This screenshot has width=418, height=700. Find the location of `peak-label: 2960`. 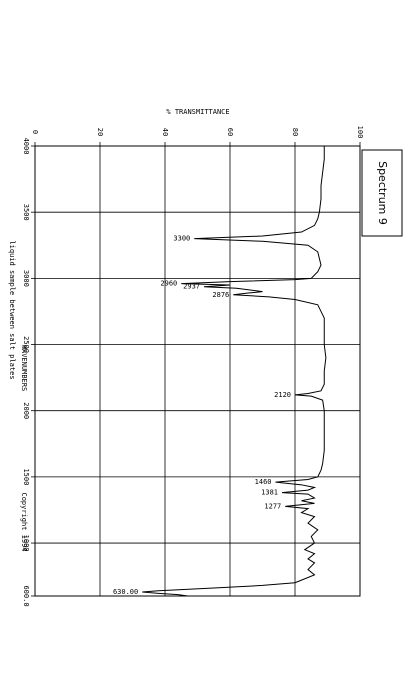

peak-label: 2960 is located at coordinates (168, 284).